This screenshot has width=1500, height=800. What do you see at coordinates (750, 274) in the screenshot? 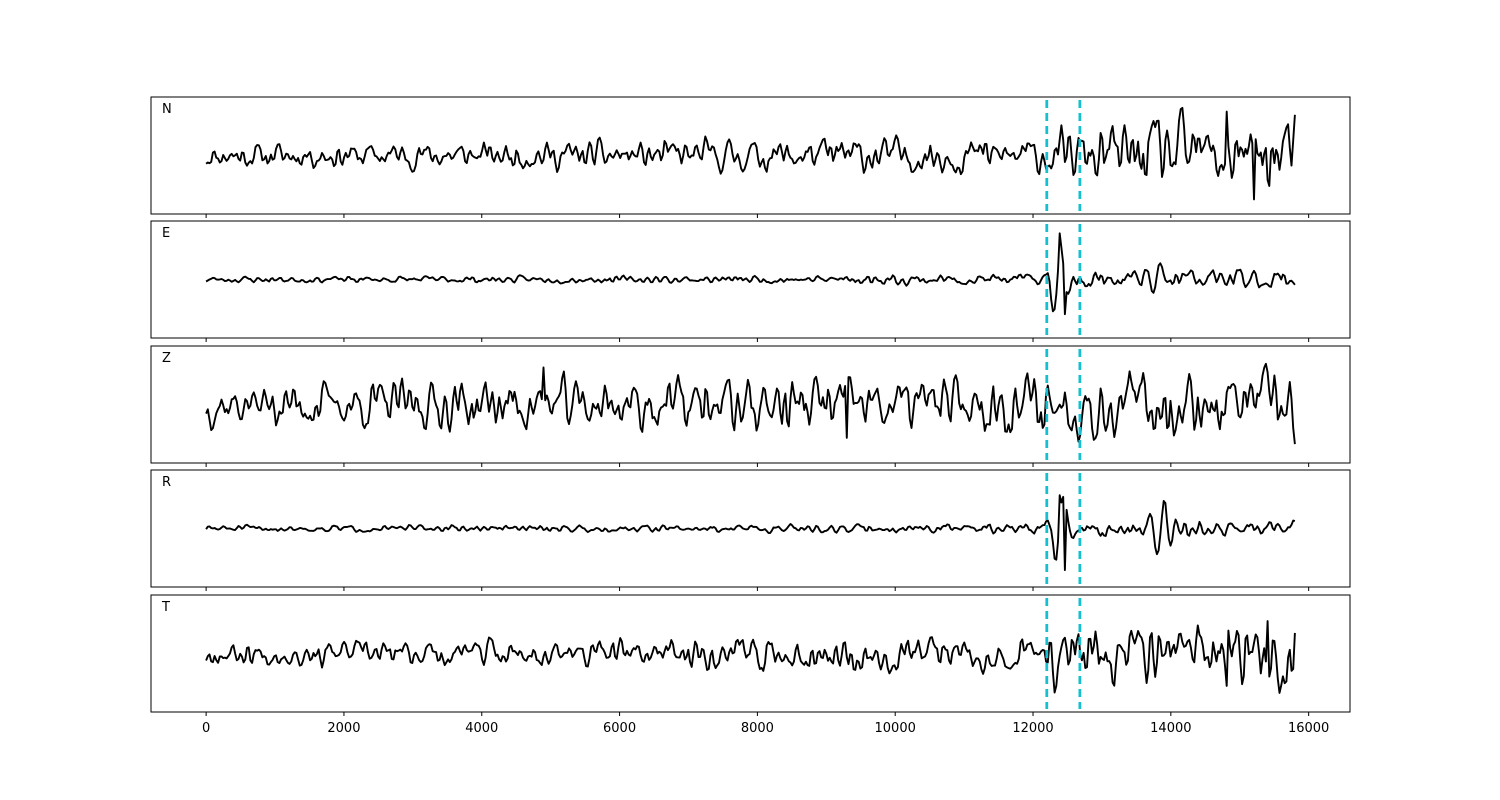
I see `trace-e` at bounding box center [750, 274].